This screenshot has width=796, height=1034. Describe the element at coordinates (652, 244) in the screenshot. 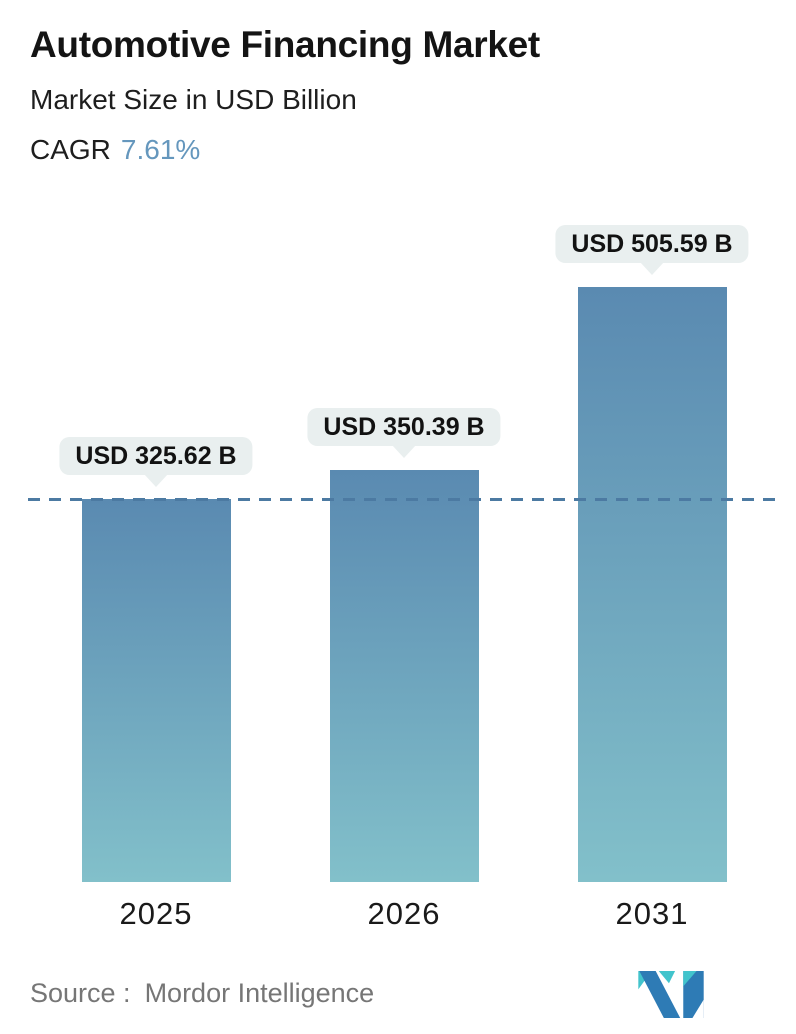

I see `value-pill: USD 505.59 B` at that location.